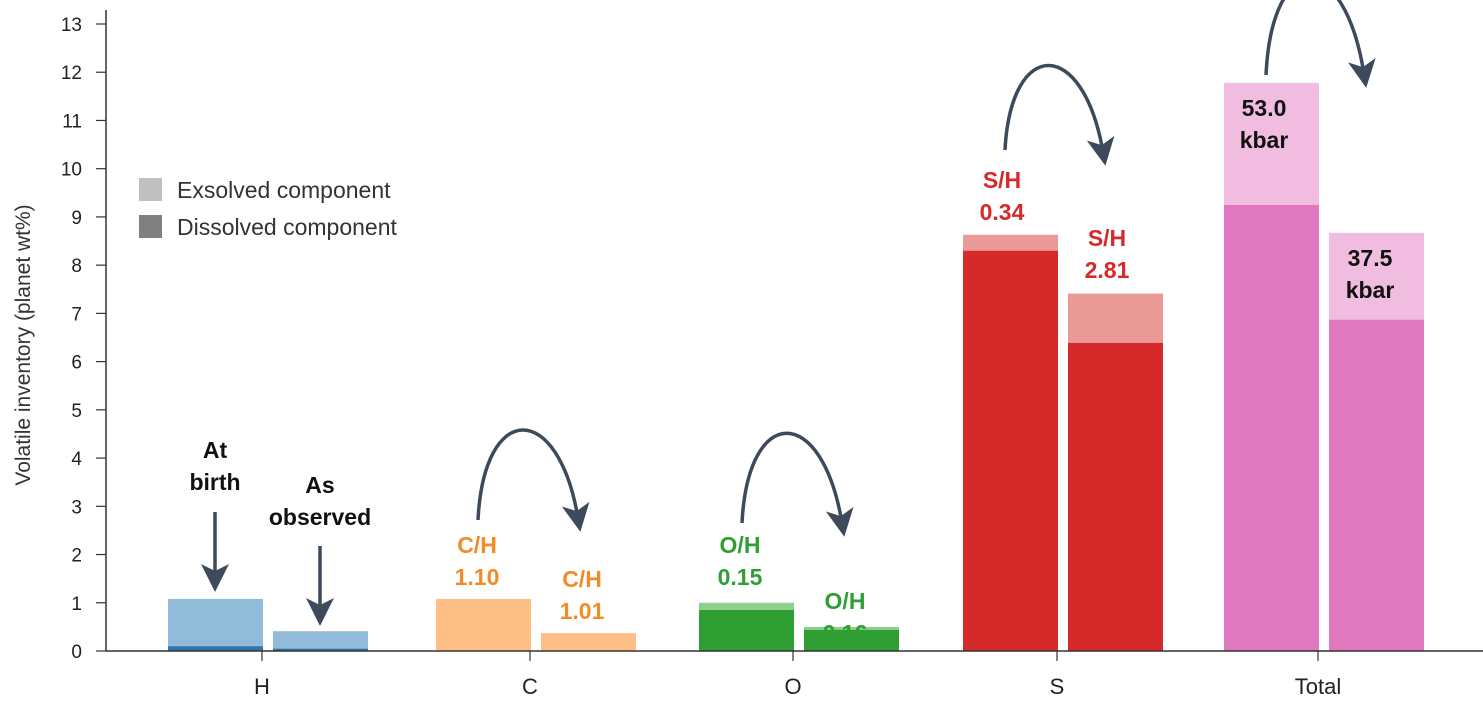 Image resolution: width=1483 pixels, height=705 pixels. I want to click on y-axis-label: Volatile inventory (planet wt%), so click(23, 344).